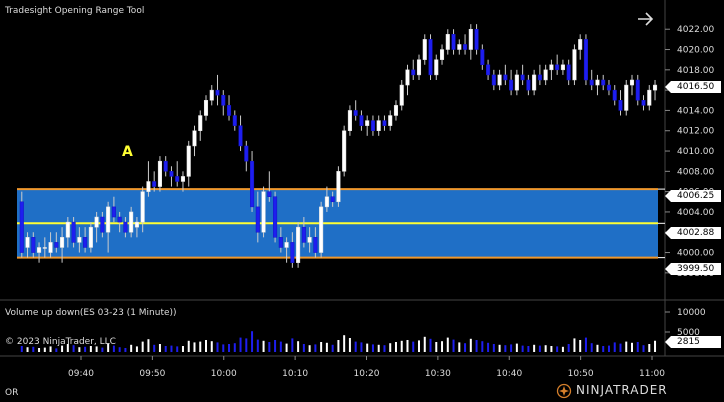  Describe the element at coordinates (152, 374) in the screenshot. I see `time-tick-label: 09:50` at that location.